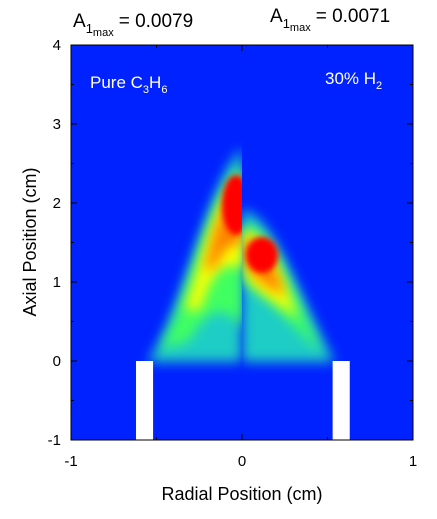  I want to click on max-left-sub: max, so click(103, 33).